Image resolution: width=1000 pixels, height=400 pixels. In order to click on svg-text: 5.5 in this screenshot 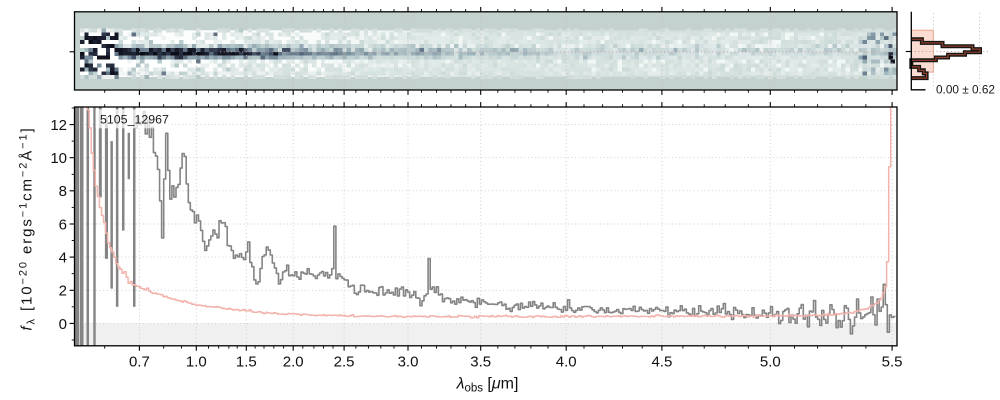, I will do `click(892, 362)`.